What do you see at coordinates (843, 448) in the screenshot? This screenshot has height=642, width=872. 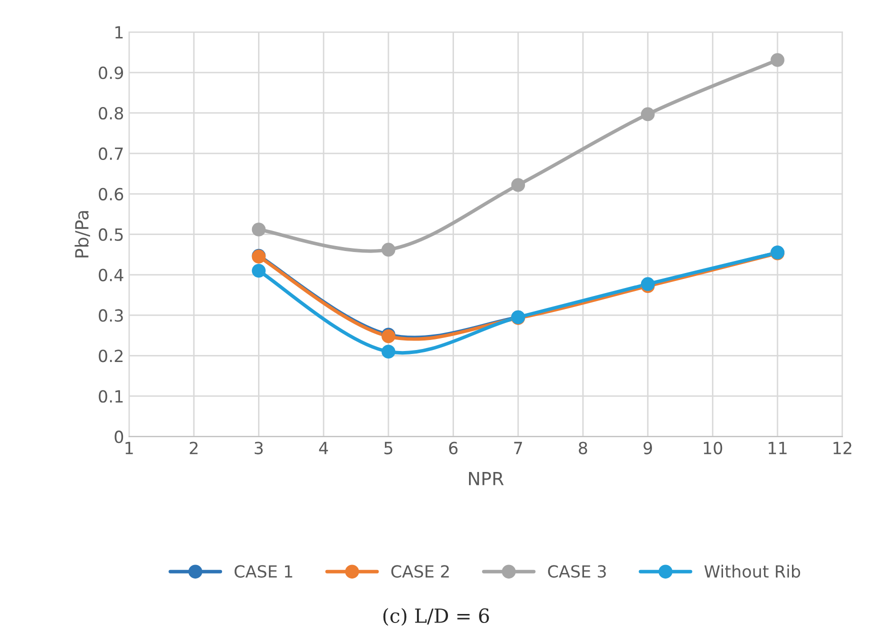 I see `x-tick-label: 12` at bounding box center [843, 448].